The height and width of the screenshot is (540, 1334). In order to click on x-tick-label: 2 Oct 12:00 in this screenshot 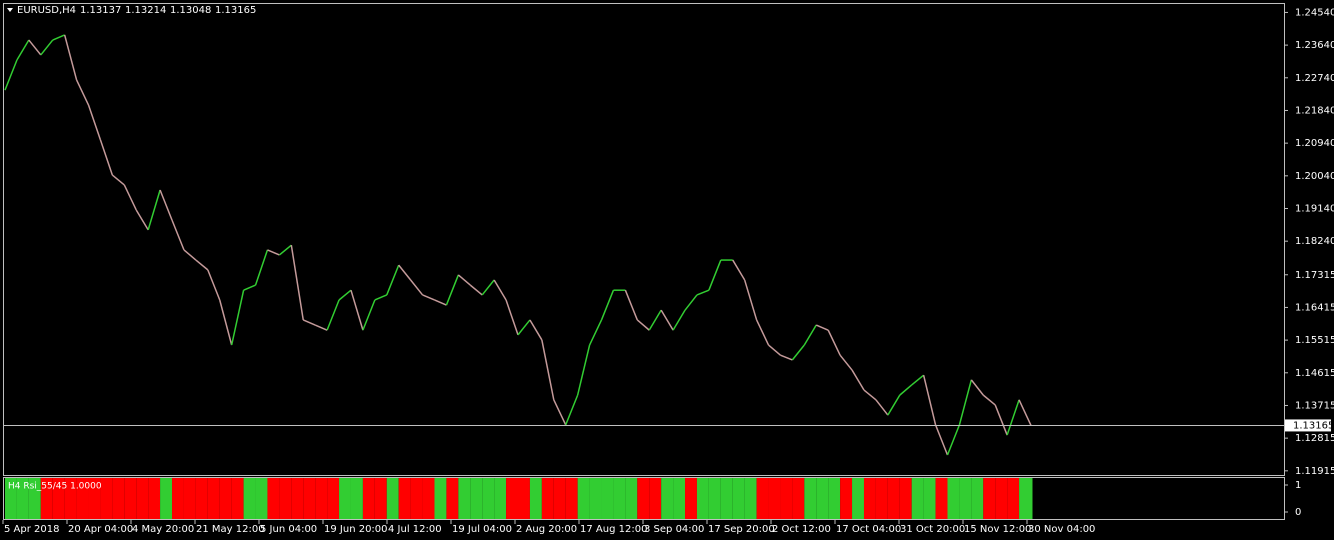, I will do `click(801, 529)`.